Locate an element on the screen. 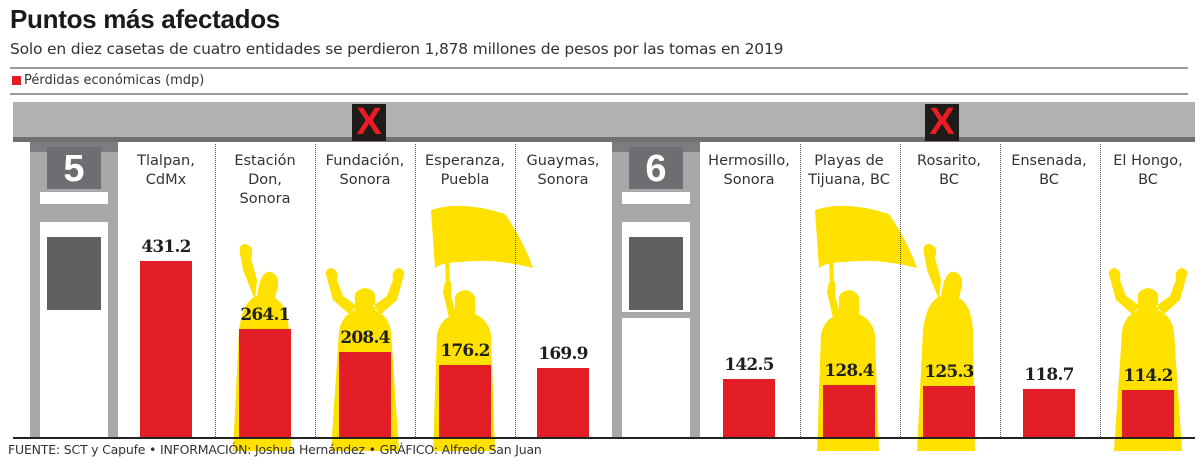  category-label-line: CdMx is located at coordinates (166, 180).